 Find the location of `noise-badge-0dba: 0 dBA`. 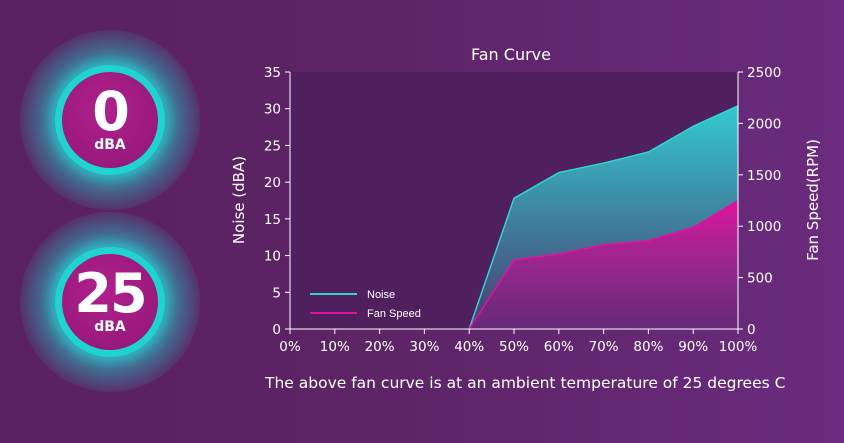

noise-badge-0dba: 0 dBA is located at coordinates (110, 120).